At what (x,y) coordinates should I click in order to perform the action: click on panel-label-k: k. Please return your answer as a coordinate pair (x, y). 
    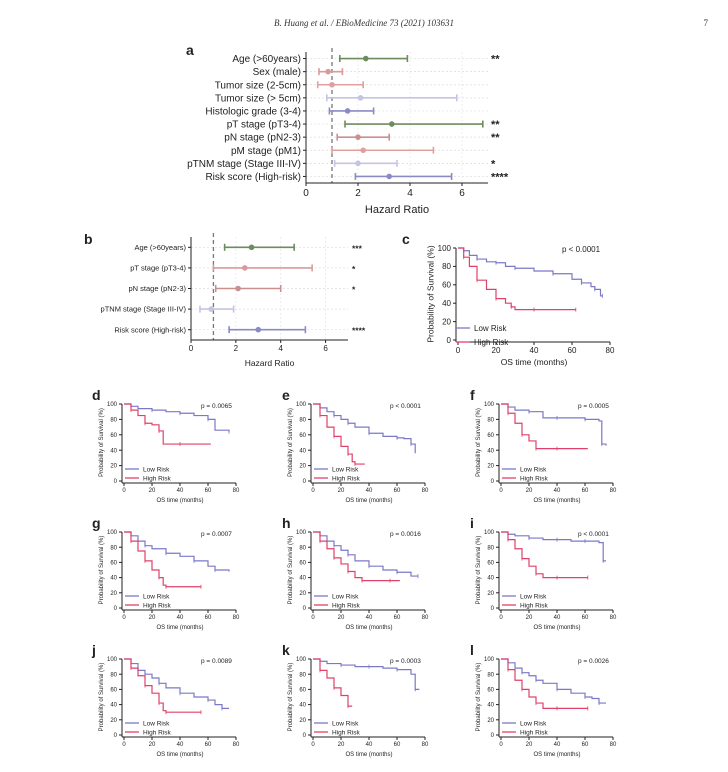
    Looking at the image, I should click on (286, 650).